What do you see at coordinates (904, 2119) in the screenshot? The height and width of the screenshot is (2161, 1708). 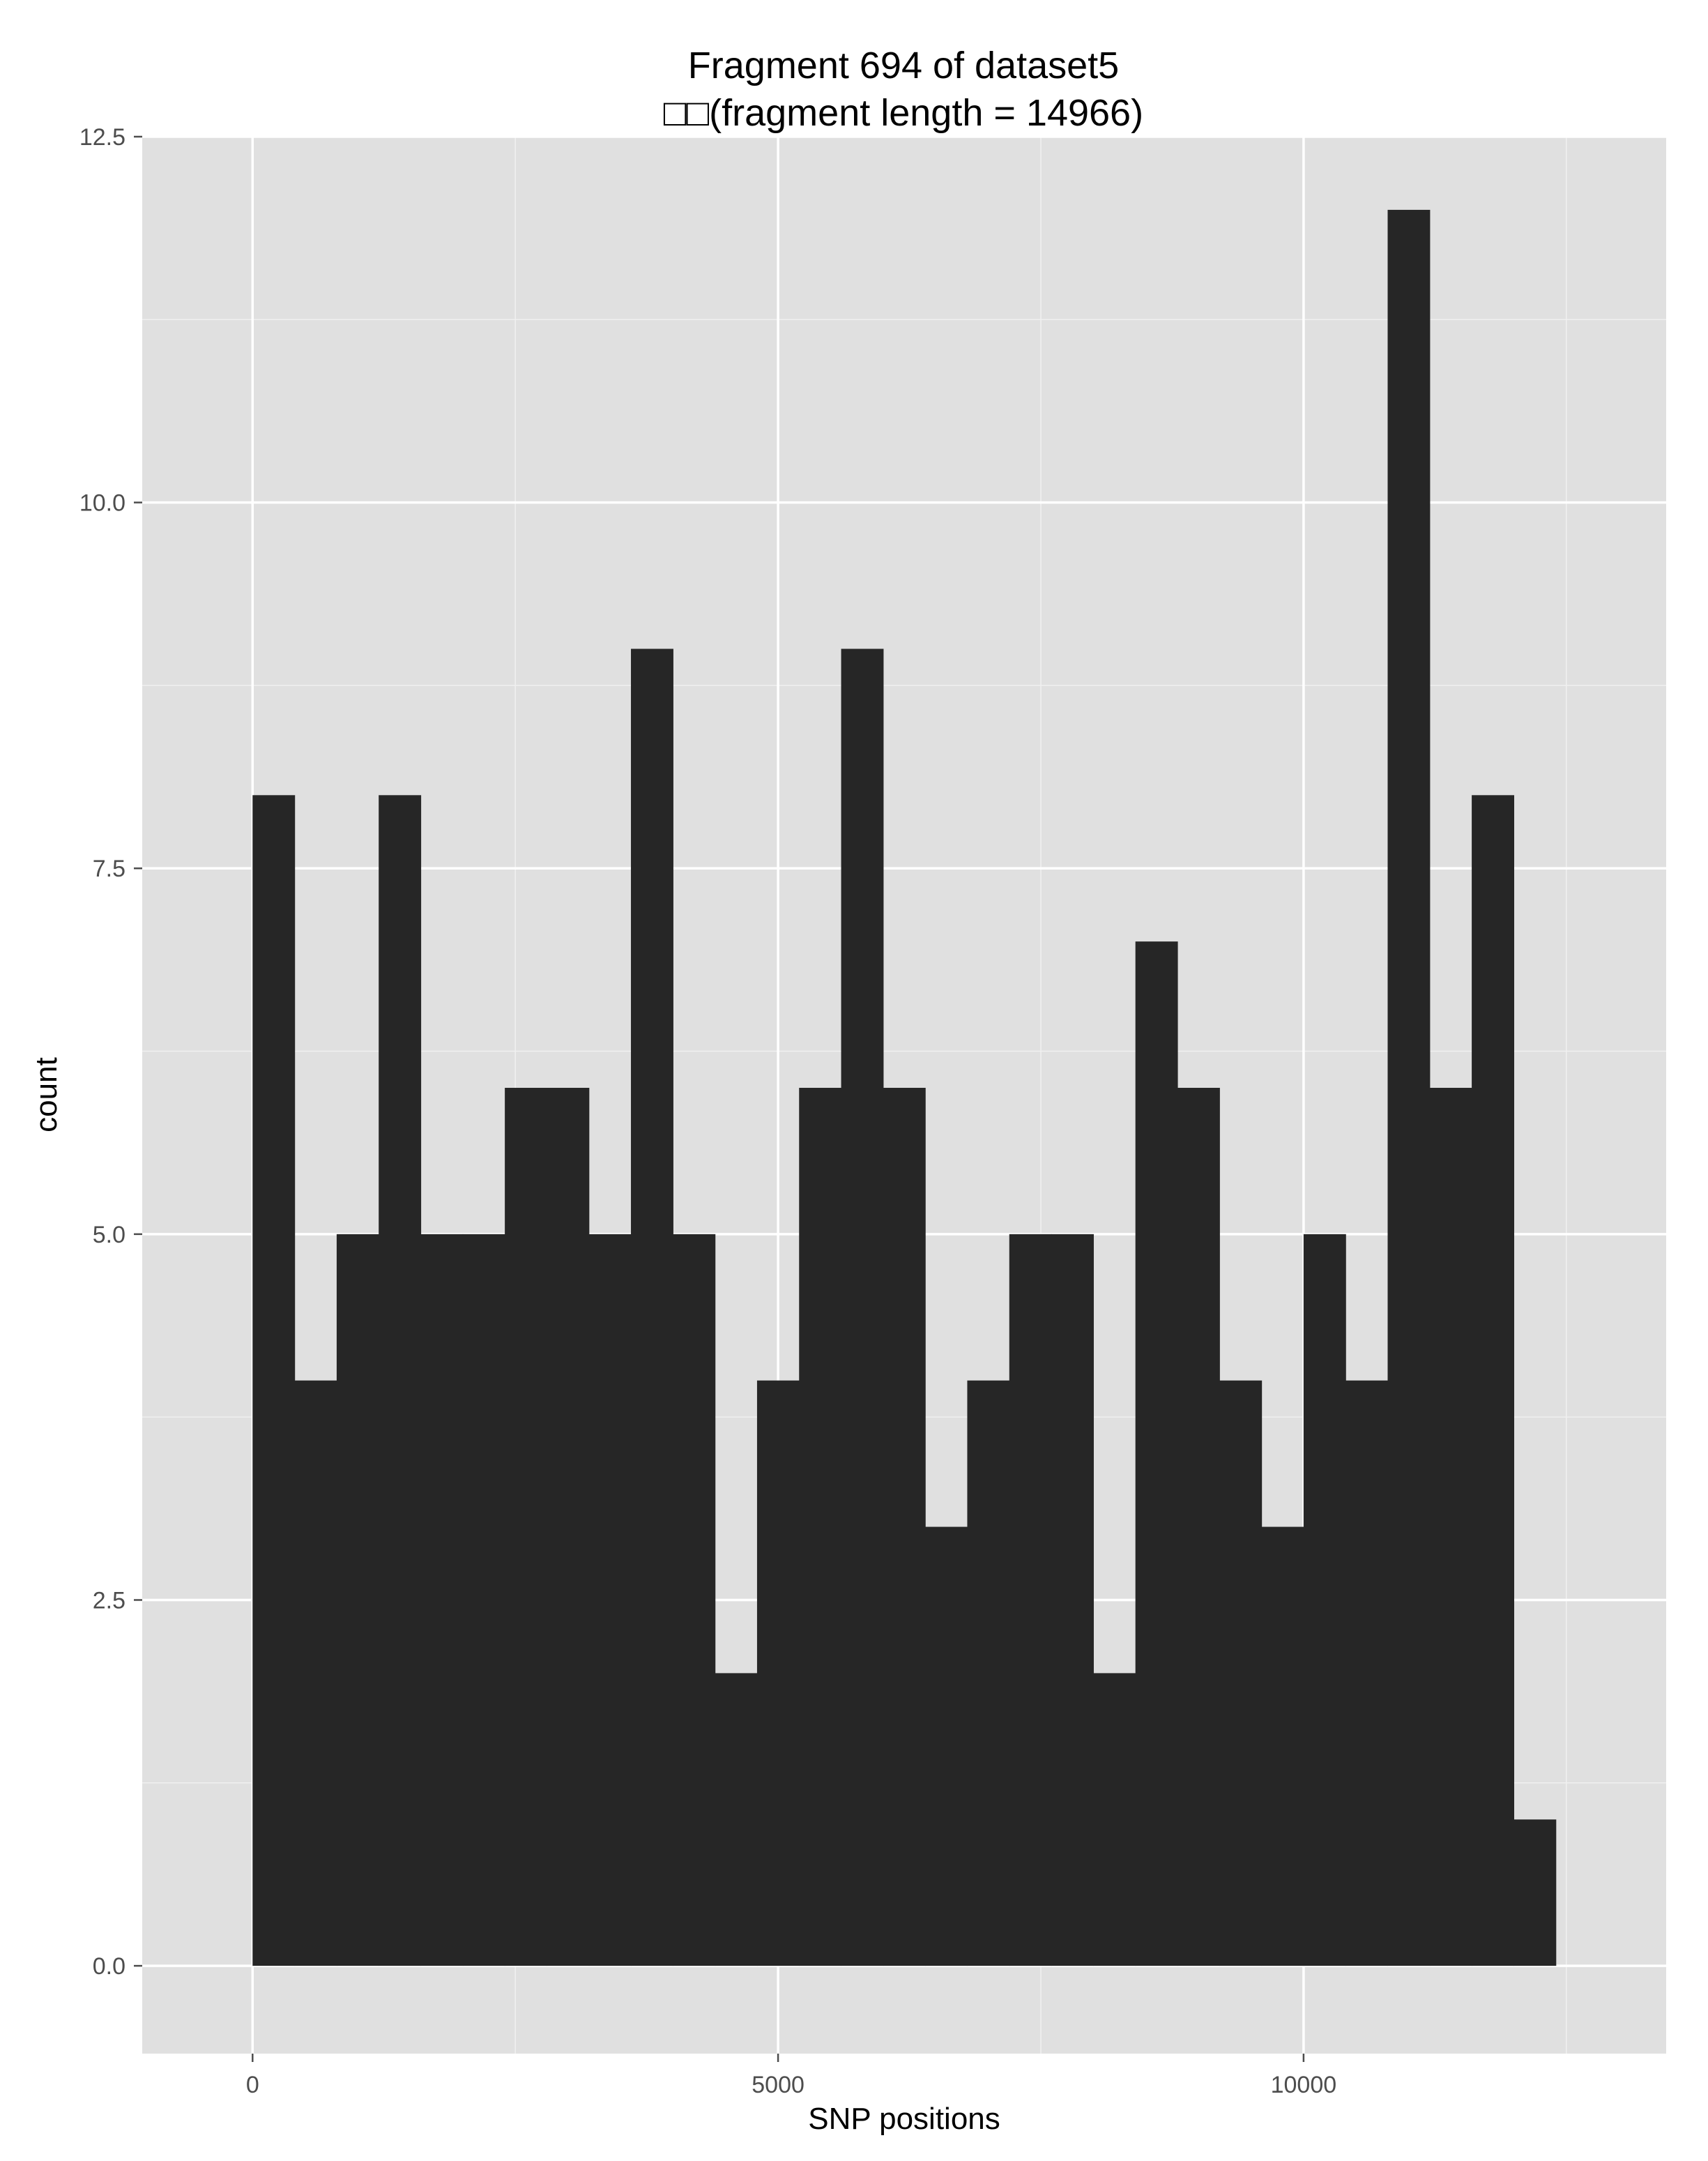 I see `x-axis-title: SNP positions` at bounding box center [904, 2119].